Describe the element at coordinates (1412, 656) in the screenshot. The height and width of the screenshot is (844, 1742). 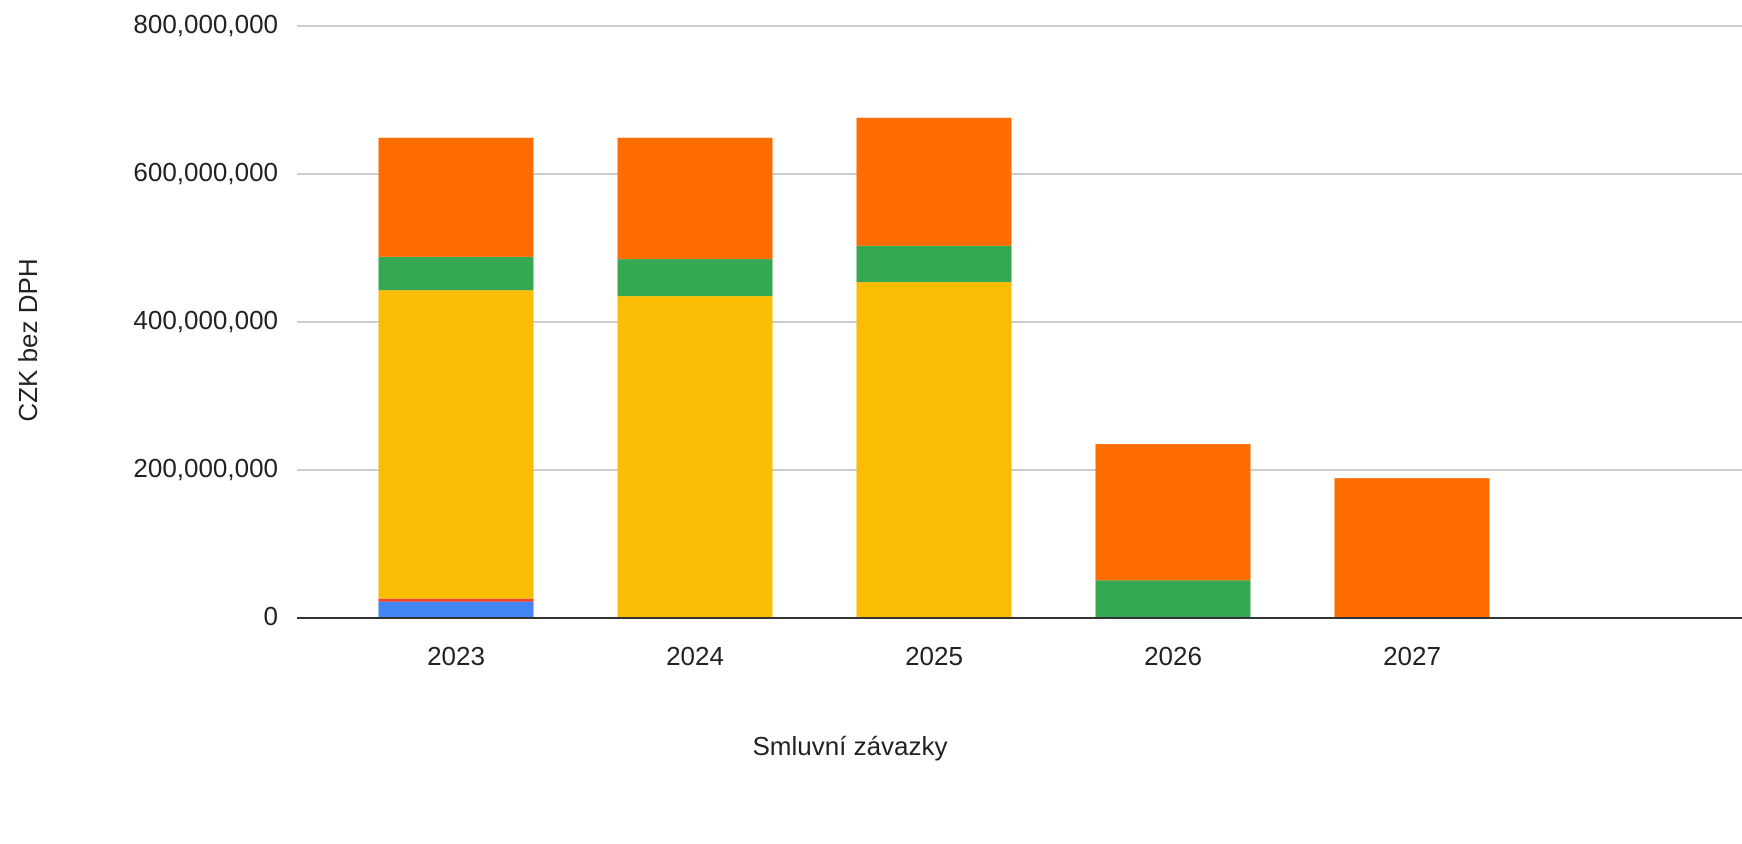
I see `x-tick-label: 2027` at that location.